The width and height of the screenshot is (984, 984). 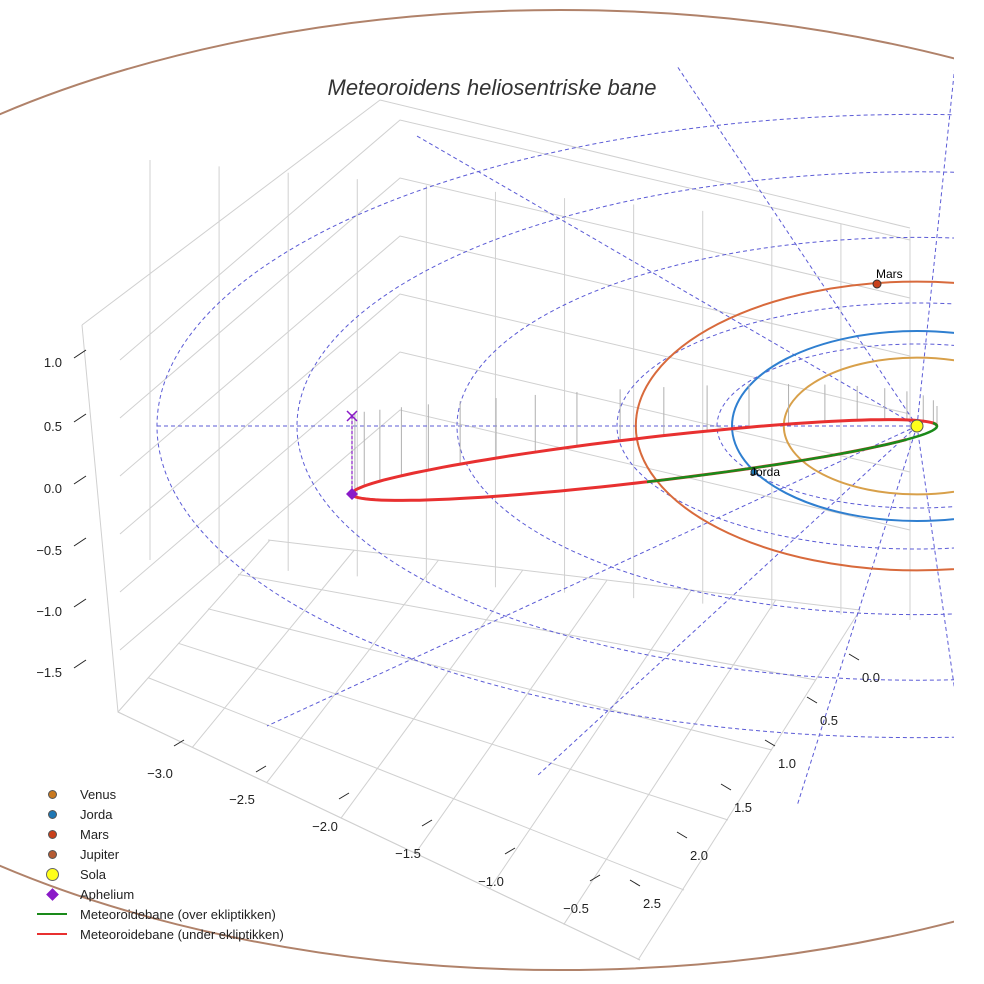 What do you see at coordinates (889, 274) in the screenshot?
I see `mars-label: Mars` at bounding box center [889, 274].